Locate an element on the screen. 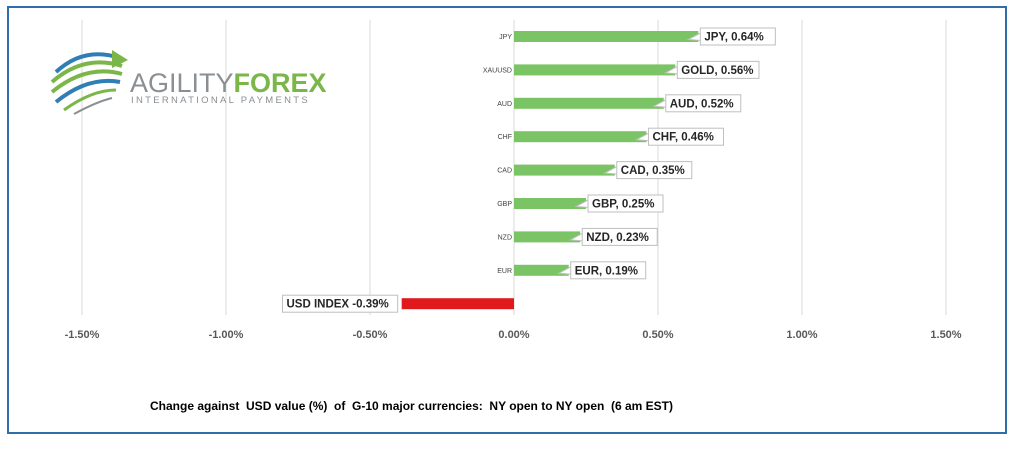 This screenshot has width=1024, height=453. category-label: EUR is located at coordinates (504, 271).